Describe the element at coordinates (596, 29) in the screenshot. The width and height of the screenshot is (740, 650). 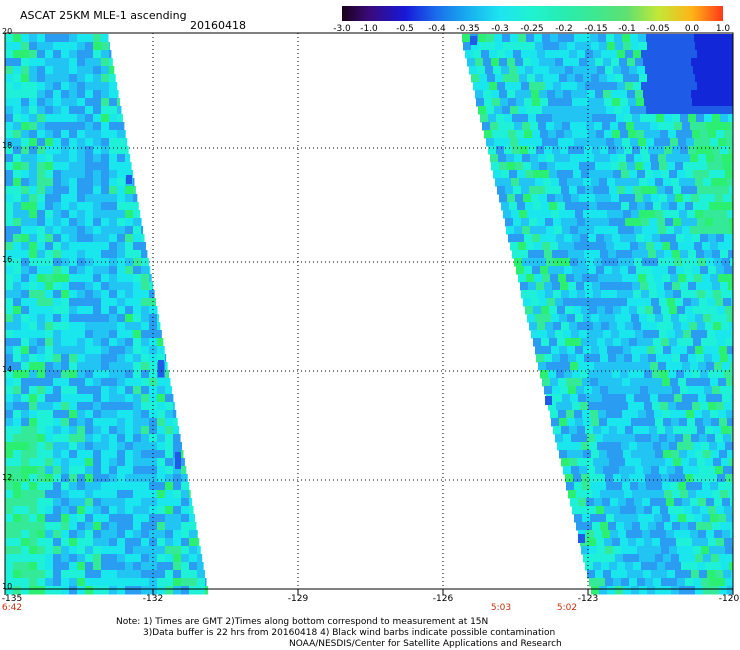
I see `color-bar-label: -0.15` at that location.